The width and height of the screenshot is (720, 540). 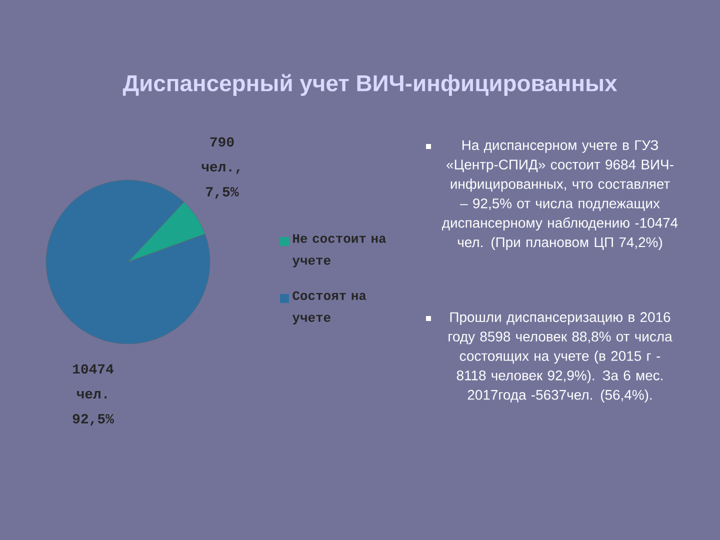 What do you see at coordinates (560, 195) in the screenshot?
I see `text: На диспансерном учете в ГУЗ «Центр-СПИД» состоит 9684 ВИЧ-инфицированных, что составляет – 92,5% от числа подлежащих диспансерному наблюдению -10474 чел. (При плановом ЦП 74,2%)` at bounding box center [560, 195].